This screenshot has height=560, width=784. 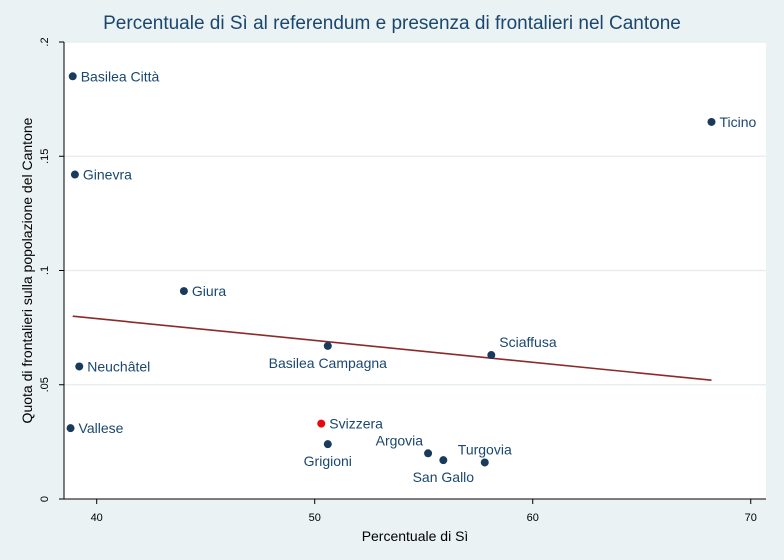 What do you see at coordinates (444, 477) in the screenshot?
I see `point-label: San Gallo` at bounding box center [444, 477].